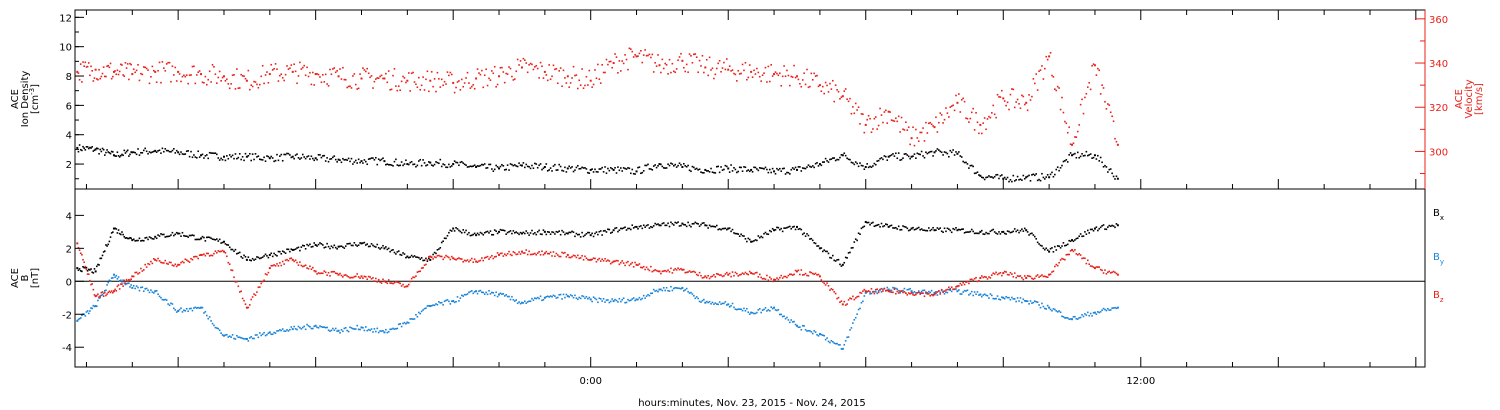 The height and width of the screenshot is (410, 1500). Describe the element at coordinates (980, 231) in the screenshot. I see `bx-point` at that location.